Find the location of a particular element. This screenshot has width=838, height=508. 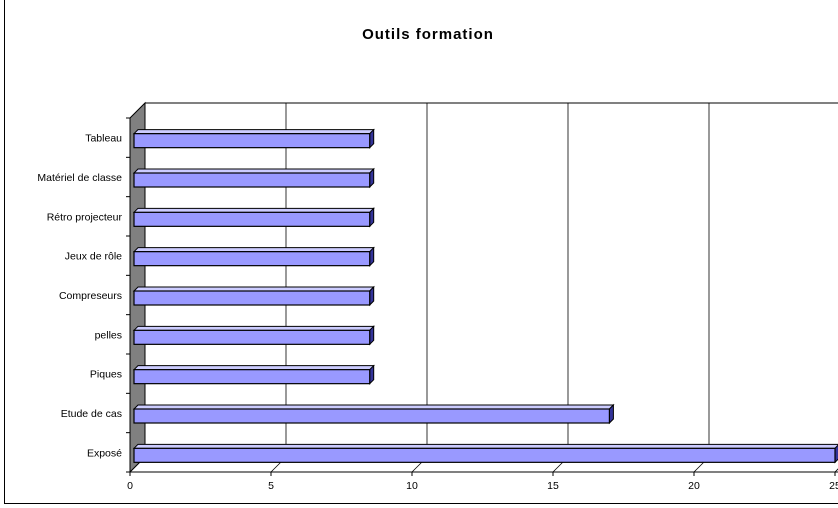

x-tick-label: 25 is located at coordinates (833, 486).